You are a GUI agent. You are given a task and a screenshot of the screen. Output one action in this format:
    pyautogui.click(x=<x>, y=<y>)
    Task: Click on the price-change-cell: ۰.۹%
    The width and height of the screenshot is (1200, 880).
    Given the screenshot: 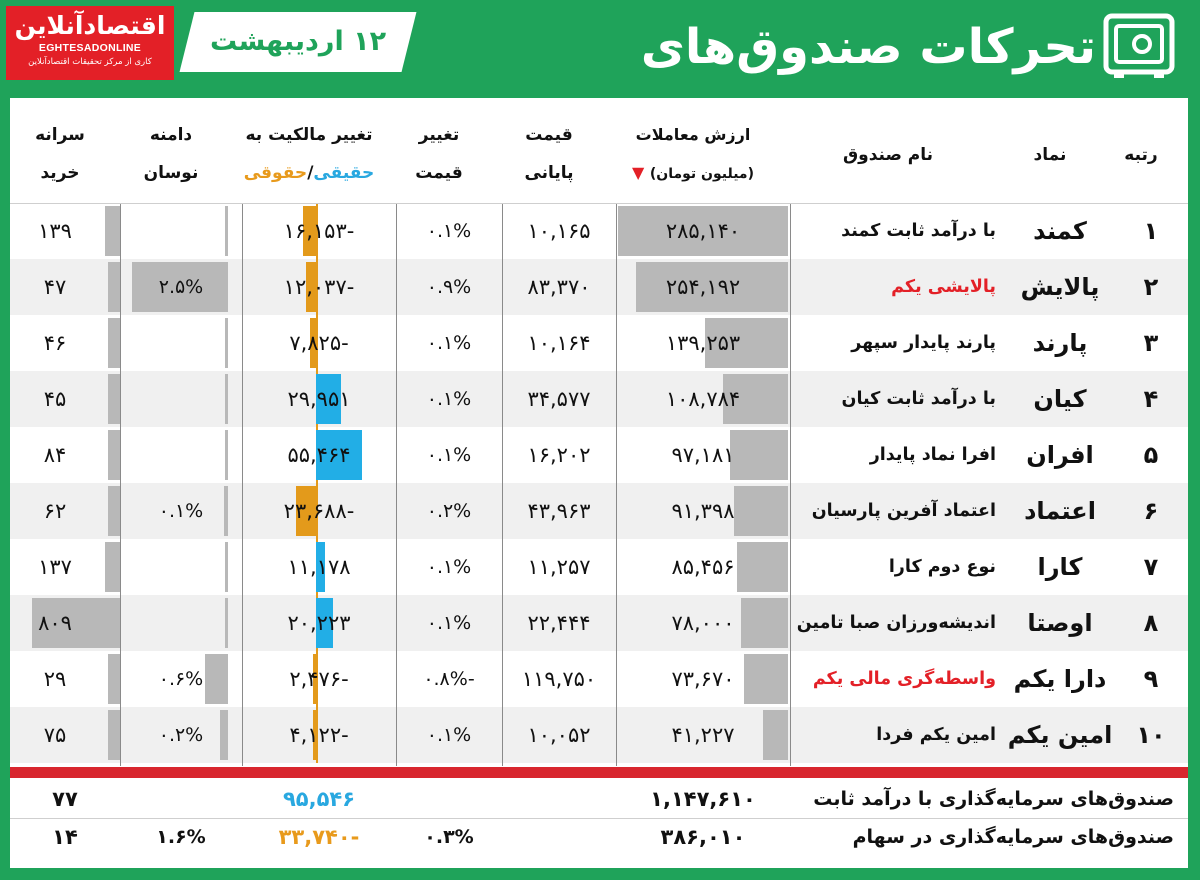 What is the action you would take?
    pyautogui.click(x=449, y=287)
    